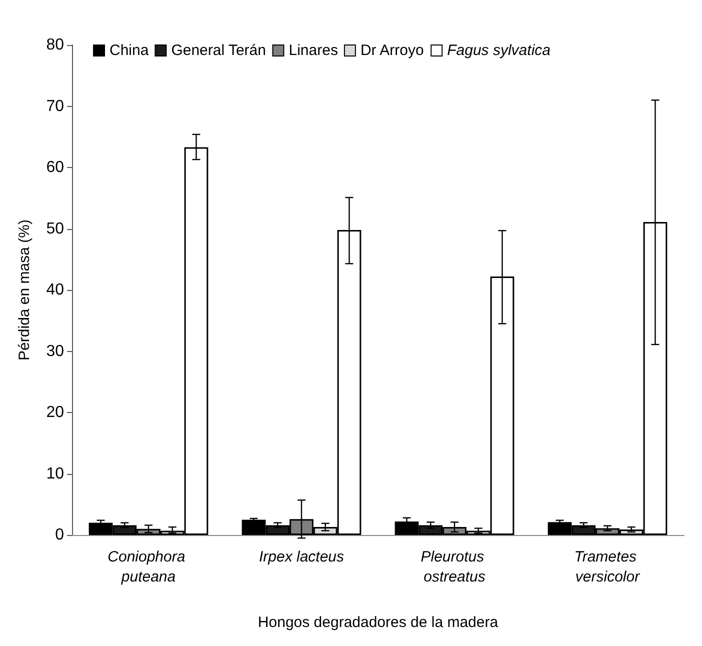 This screenshot has width=702, height=646. What do you see at coordinates (498, 50) in the screenshot?
I see `legend-label: Fagus sylvatica` at bounding box center [498, 50].